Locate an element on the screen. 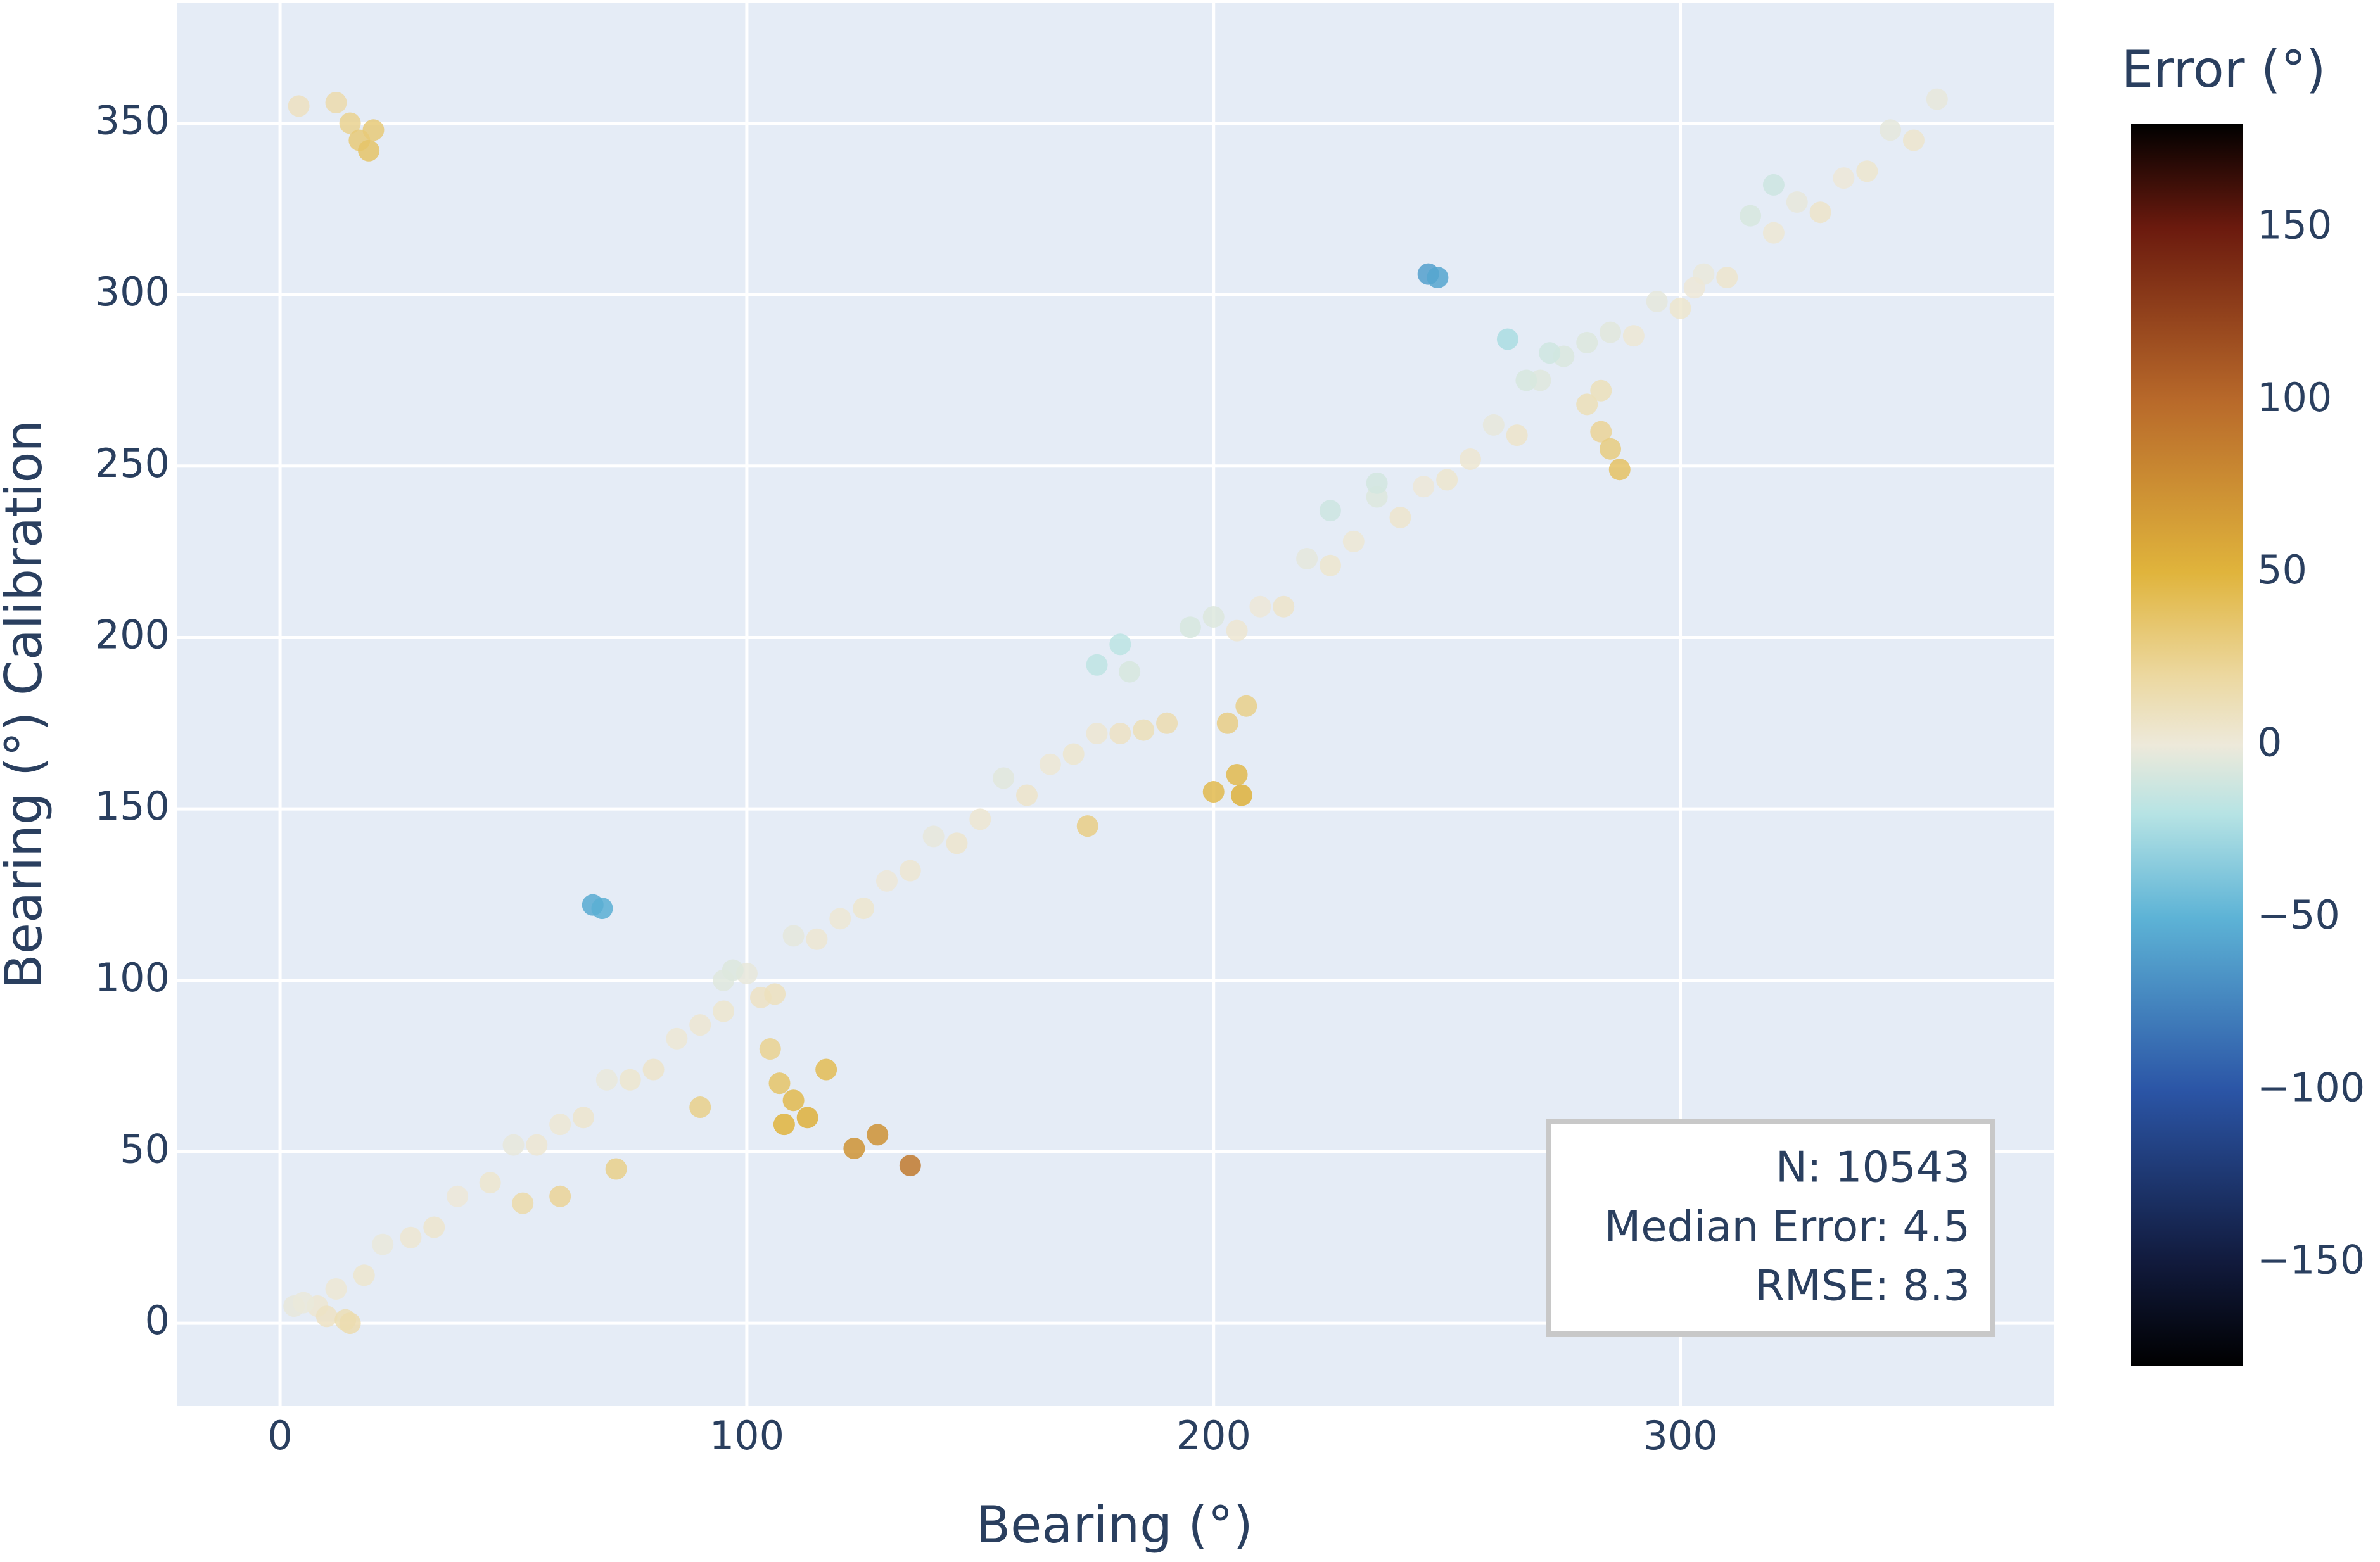  y-tick-label: 250 is located at coordinates (132, 463).